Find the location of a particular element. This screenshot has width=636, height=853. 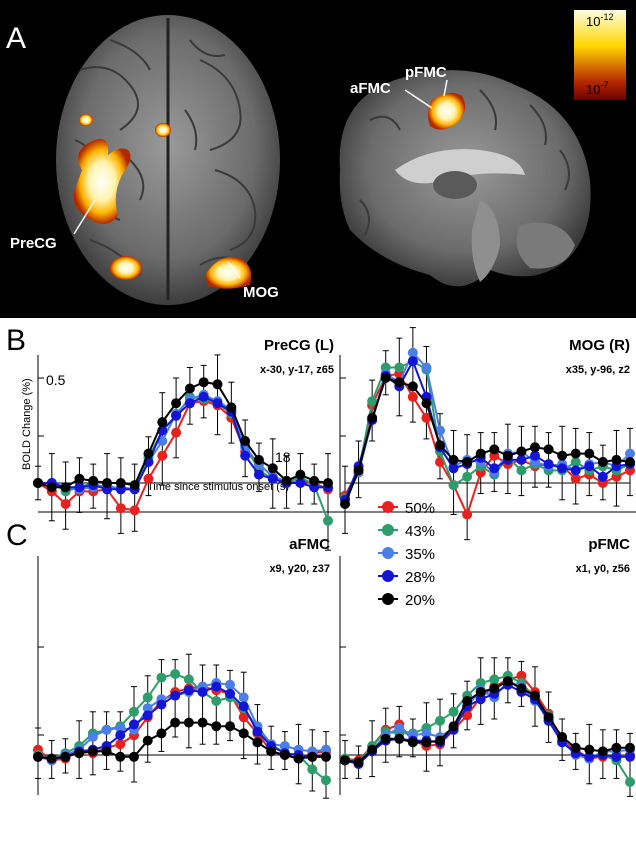

legend-item-50: 50% is located at coordinates (406, 508).